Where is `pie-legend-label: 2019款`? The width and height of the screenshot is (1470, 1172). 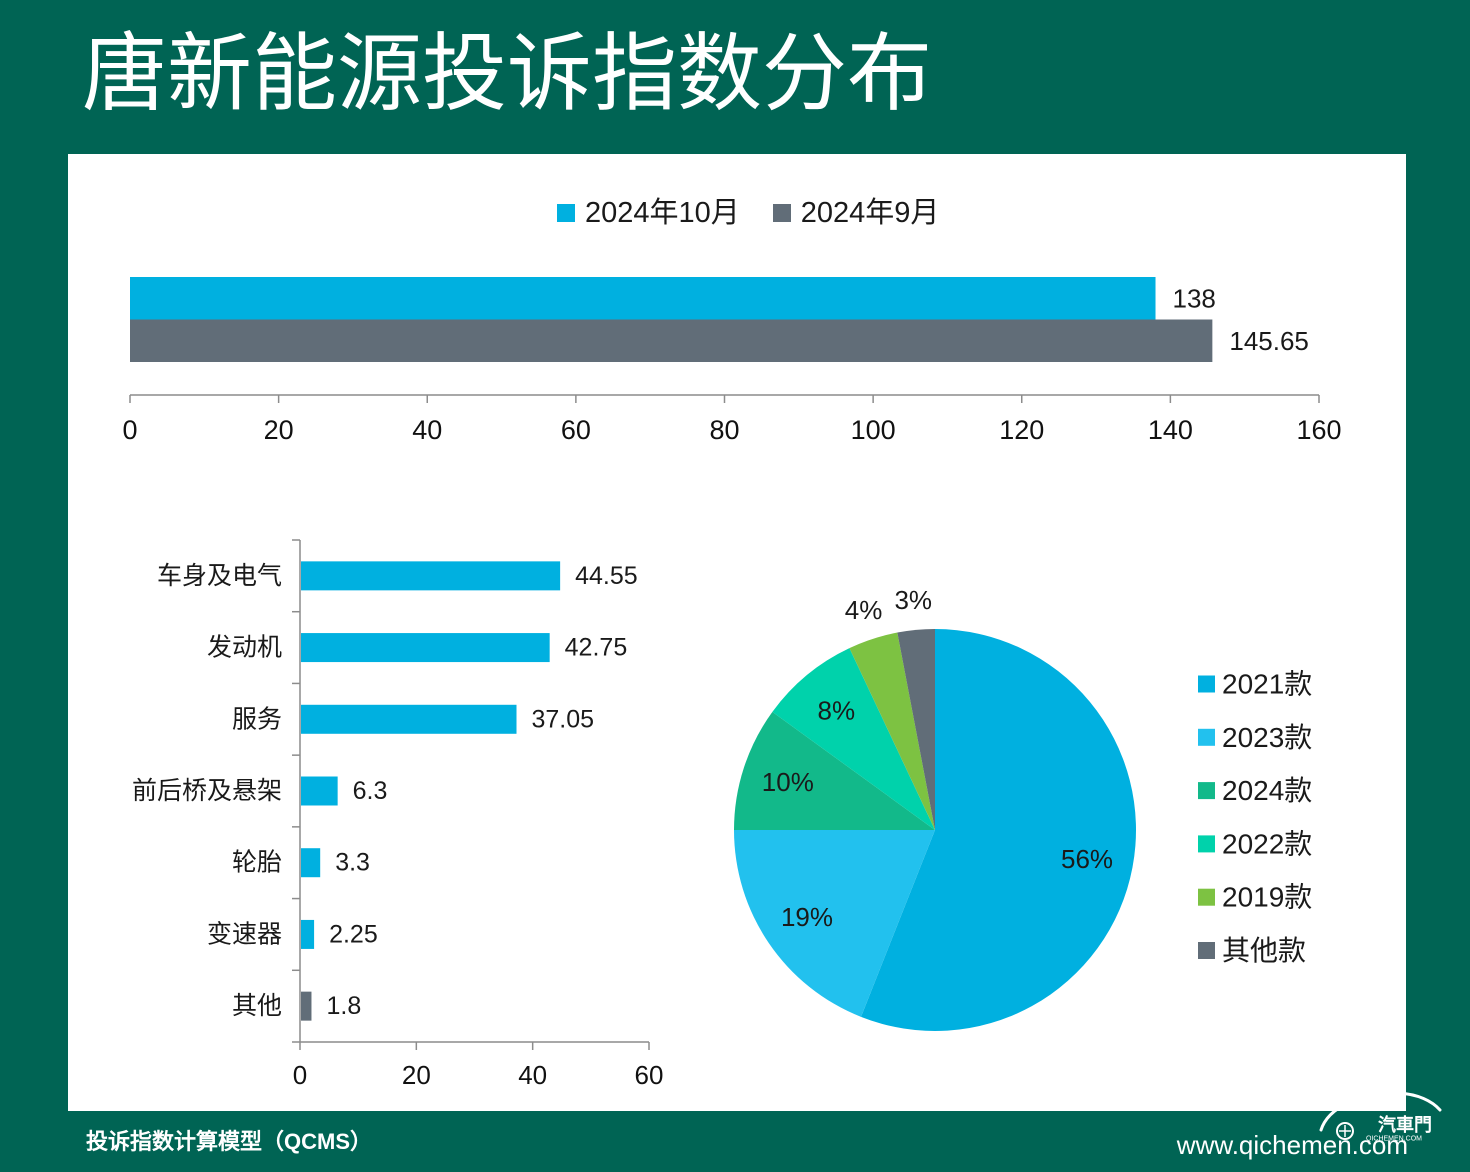
pie-legend-label: 2019款 is located at coordinates (1267, 897).